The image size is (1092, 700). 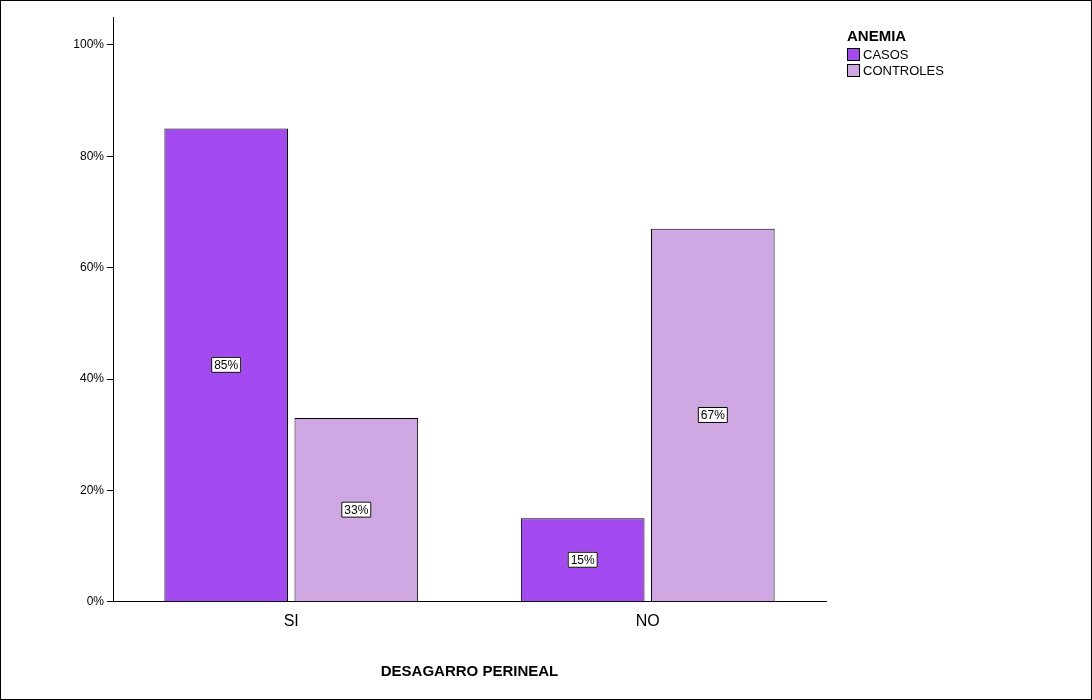 I want to click on legend-label: CONTROLES, so click(x=903, y=70).